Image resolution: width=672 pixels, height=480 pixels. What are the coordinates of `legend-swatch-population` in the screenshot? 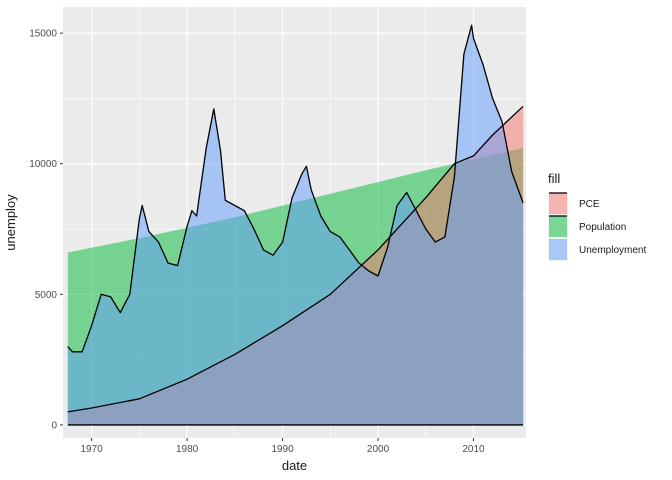 It's located at (558, 226).